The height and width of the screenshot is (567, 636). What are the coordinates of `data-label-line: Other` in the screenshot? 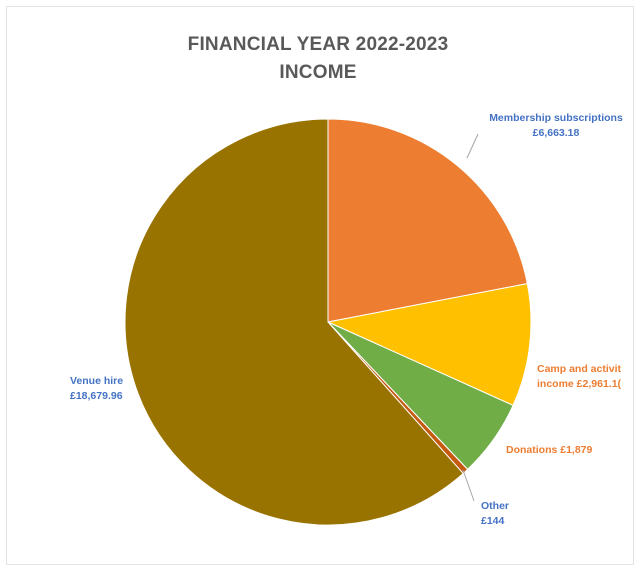 It's located at (495, 506).